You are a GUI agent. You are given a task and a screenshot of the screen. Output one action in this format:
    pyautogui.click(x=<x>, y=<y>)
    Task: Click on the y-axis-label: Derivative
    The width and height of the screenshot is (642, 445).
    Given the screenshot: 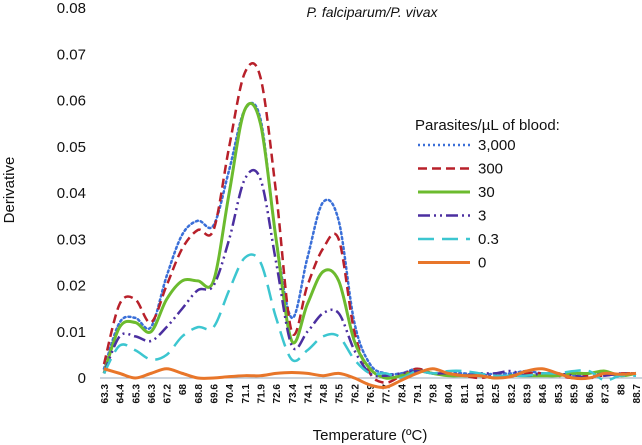 What is the action you would take?
    pyautogui.click(x=9, y=190)
    